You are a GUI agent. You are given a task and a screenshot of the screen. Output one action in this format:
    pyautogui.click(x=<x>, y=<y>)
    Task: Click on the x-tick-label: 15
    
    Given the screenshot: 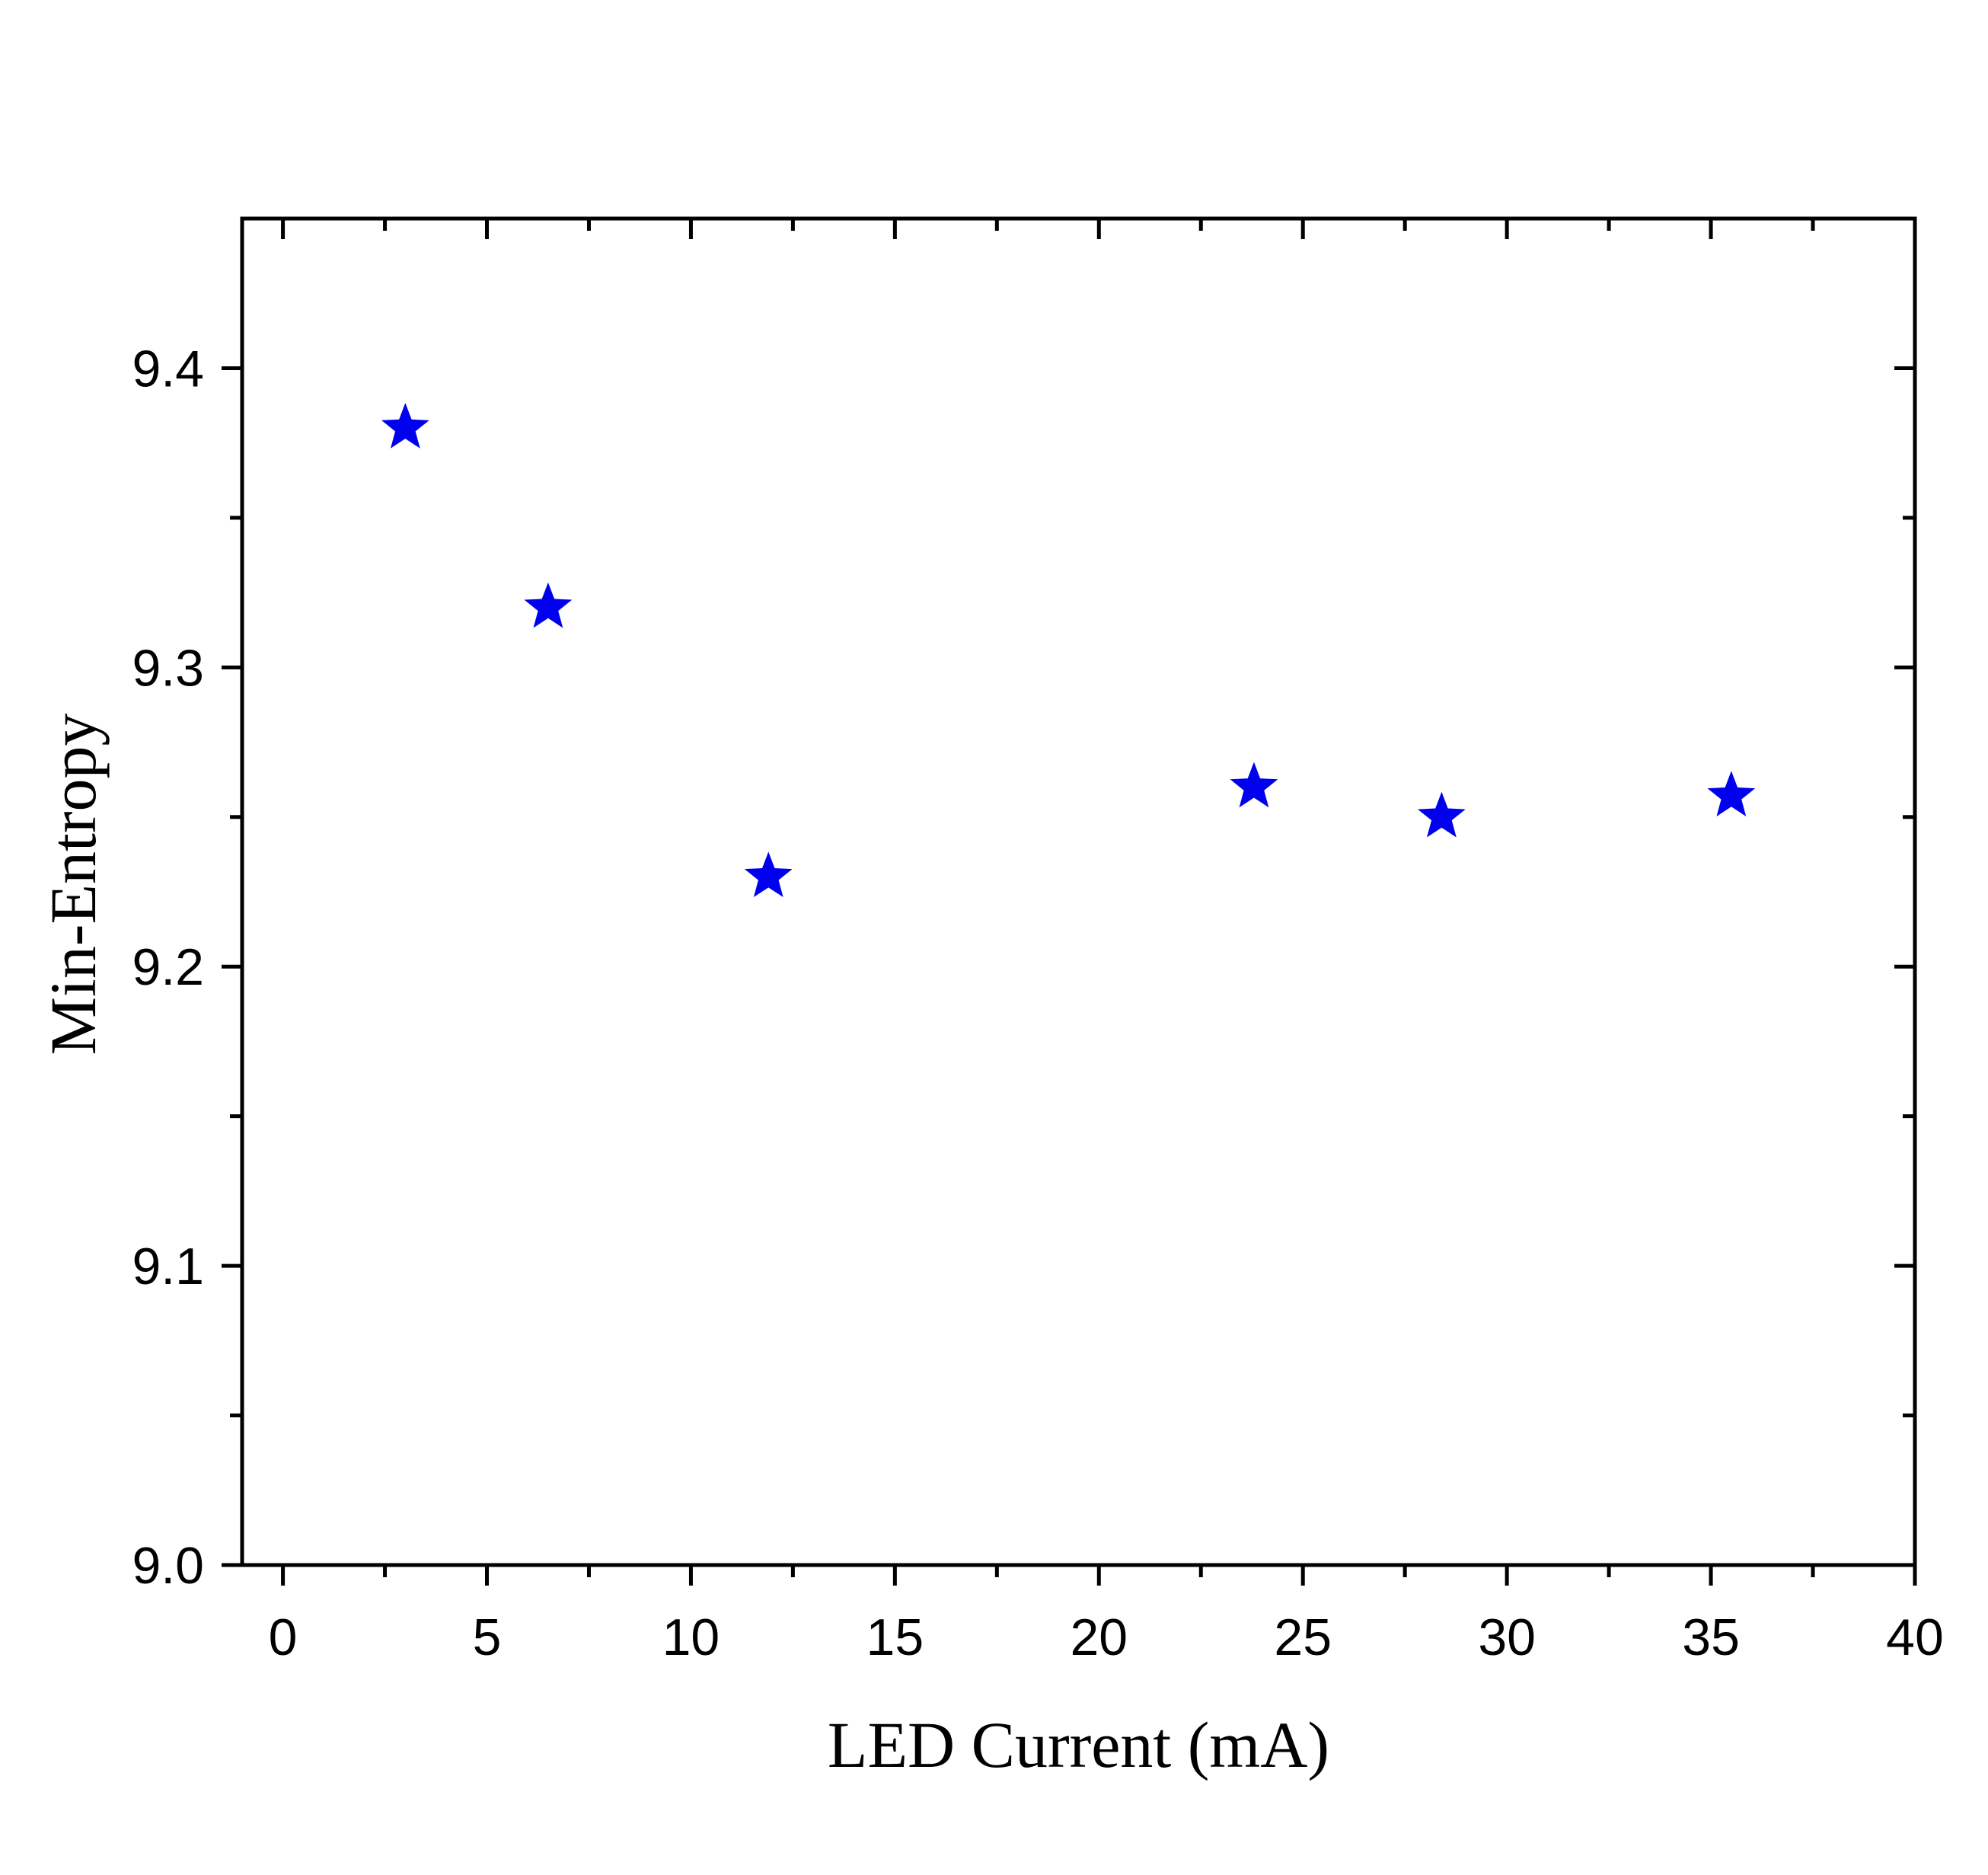 What is the action you would take?
    pyautogui.click(x=895, y=1637)
    